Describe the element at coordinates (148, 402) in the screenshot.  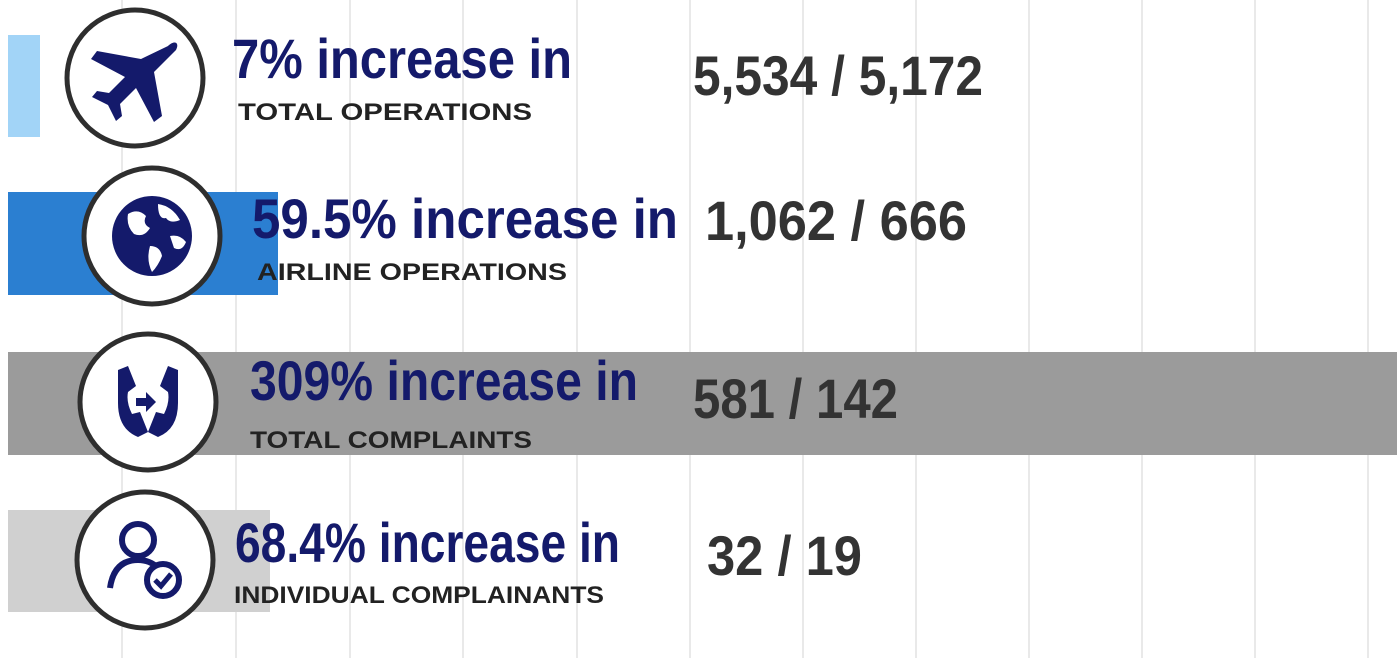
I see `phone-icon` at that location.